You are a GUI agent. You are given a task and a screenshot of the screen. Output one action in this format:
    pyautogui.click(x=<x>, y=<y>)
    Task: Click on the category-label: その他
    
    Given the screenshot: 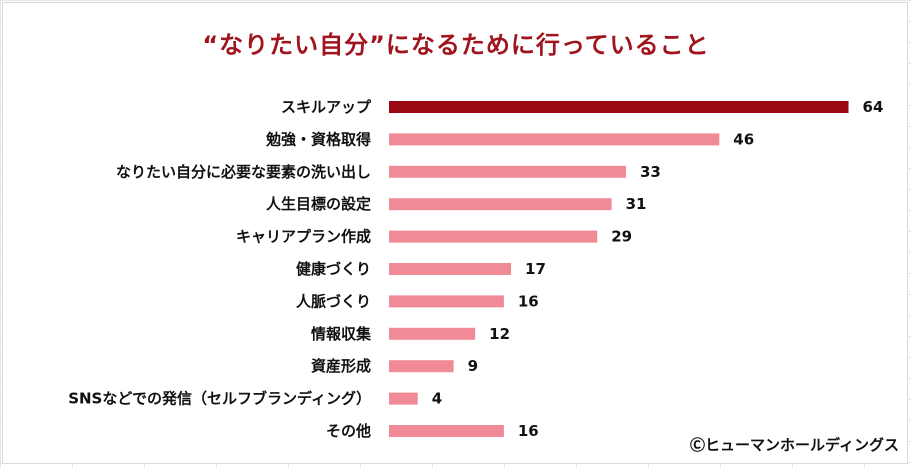 What is the action you would take?
    pyautogui.click(x=348, y=431)
    